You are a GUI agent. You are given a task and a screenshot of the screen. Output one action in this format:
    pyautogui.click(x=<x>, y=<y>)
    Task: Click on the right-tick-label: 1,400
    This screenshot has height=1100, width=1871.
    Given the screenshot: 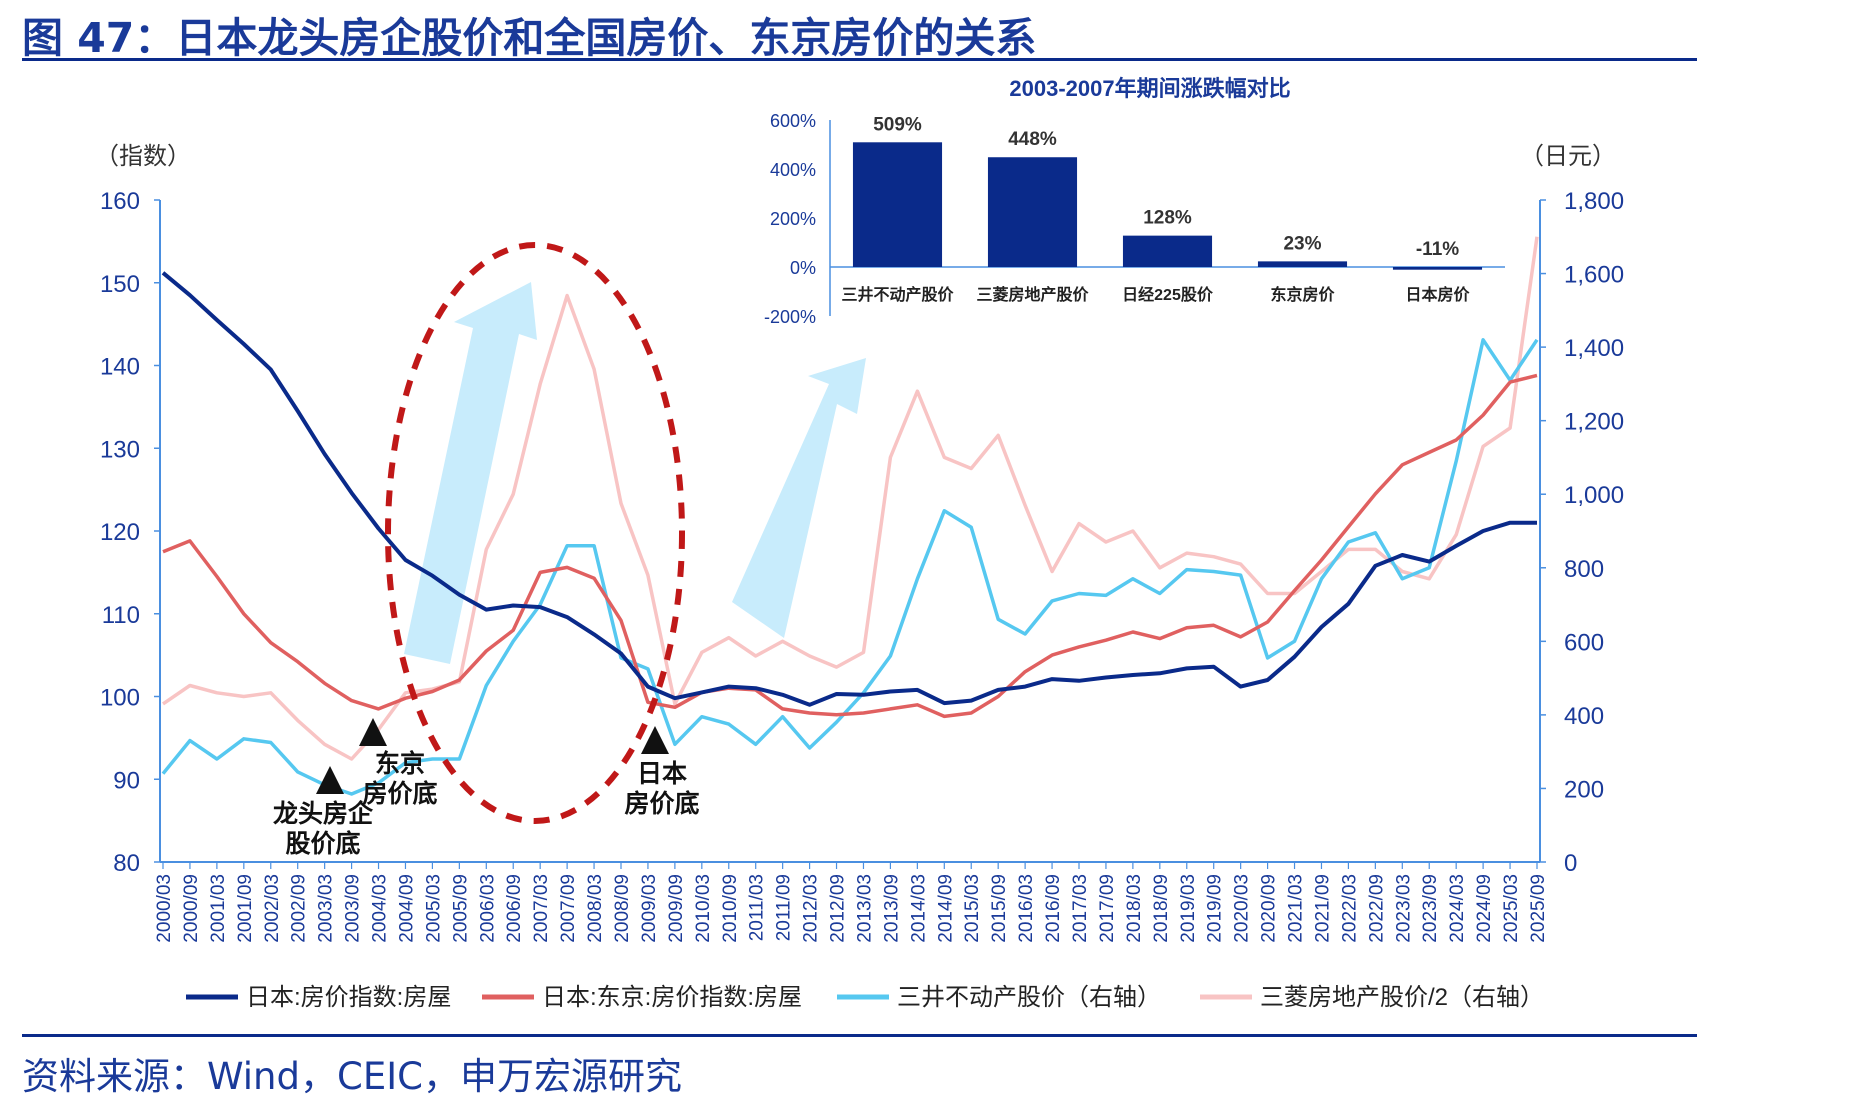 What is the action you would take?
    pyautogui.click(x=1594, y=348)
    